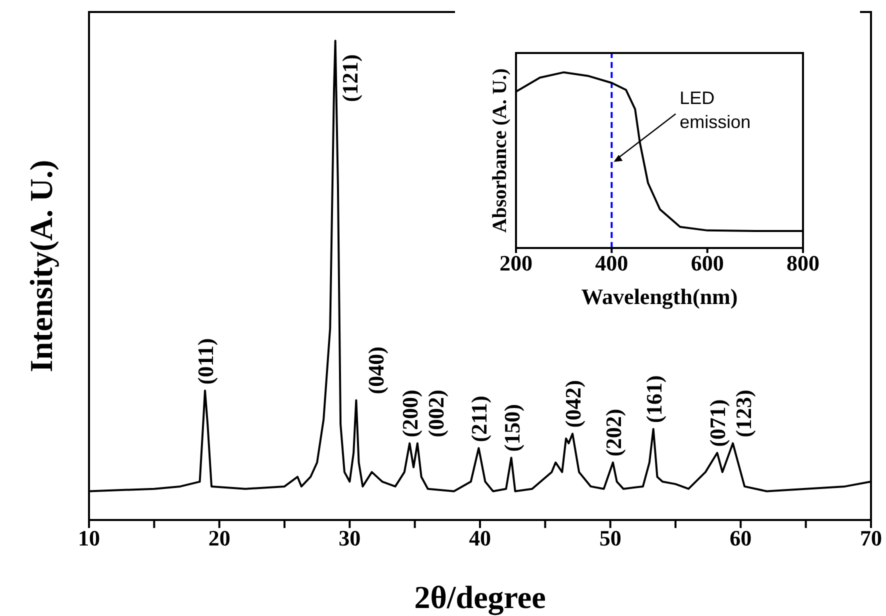 The width and height of the screenshot is (886, 616). What do you see at coordinates (803, 263) in the screenshot?
I see `x-tick-label: 800` at bounding box center [803, 263].